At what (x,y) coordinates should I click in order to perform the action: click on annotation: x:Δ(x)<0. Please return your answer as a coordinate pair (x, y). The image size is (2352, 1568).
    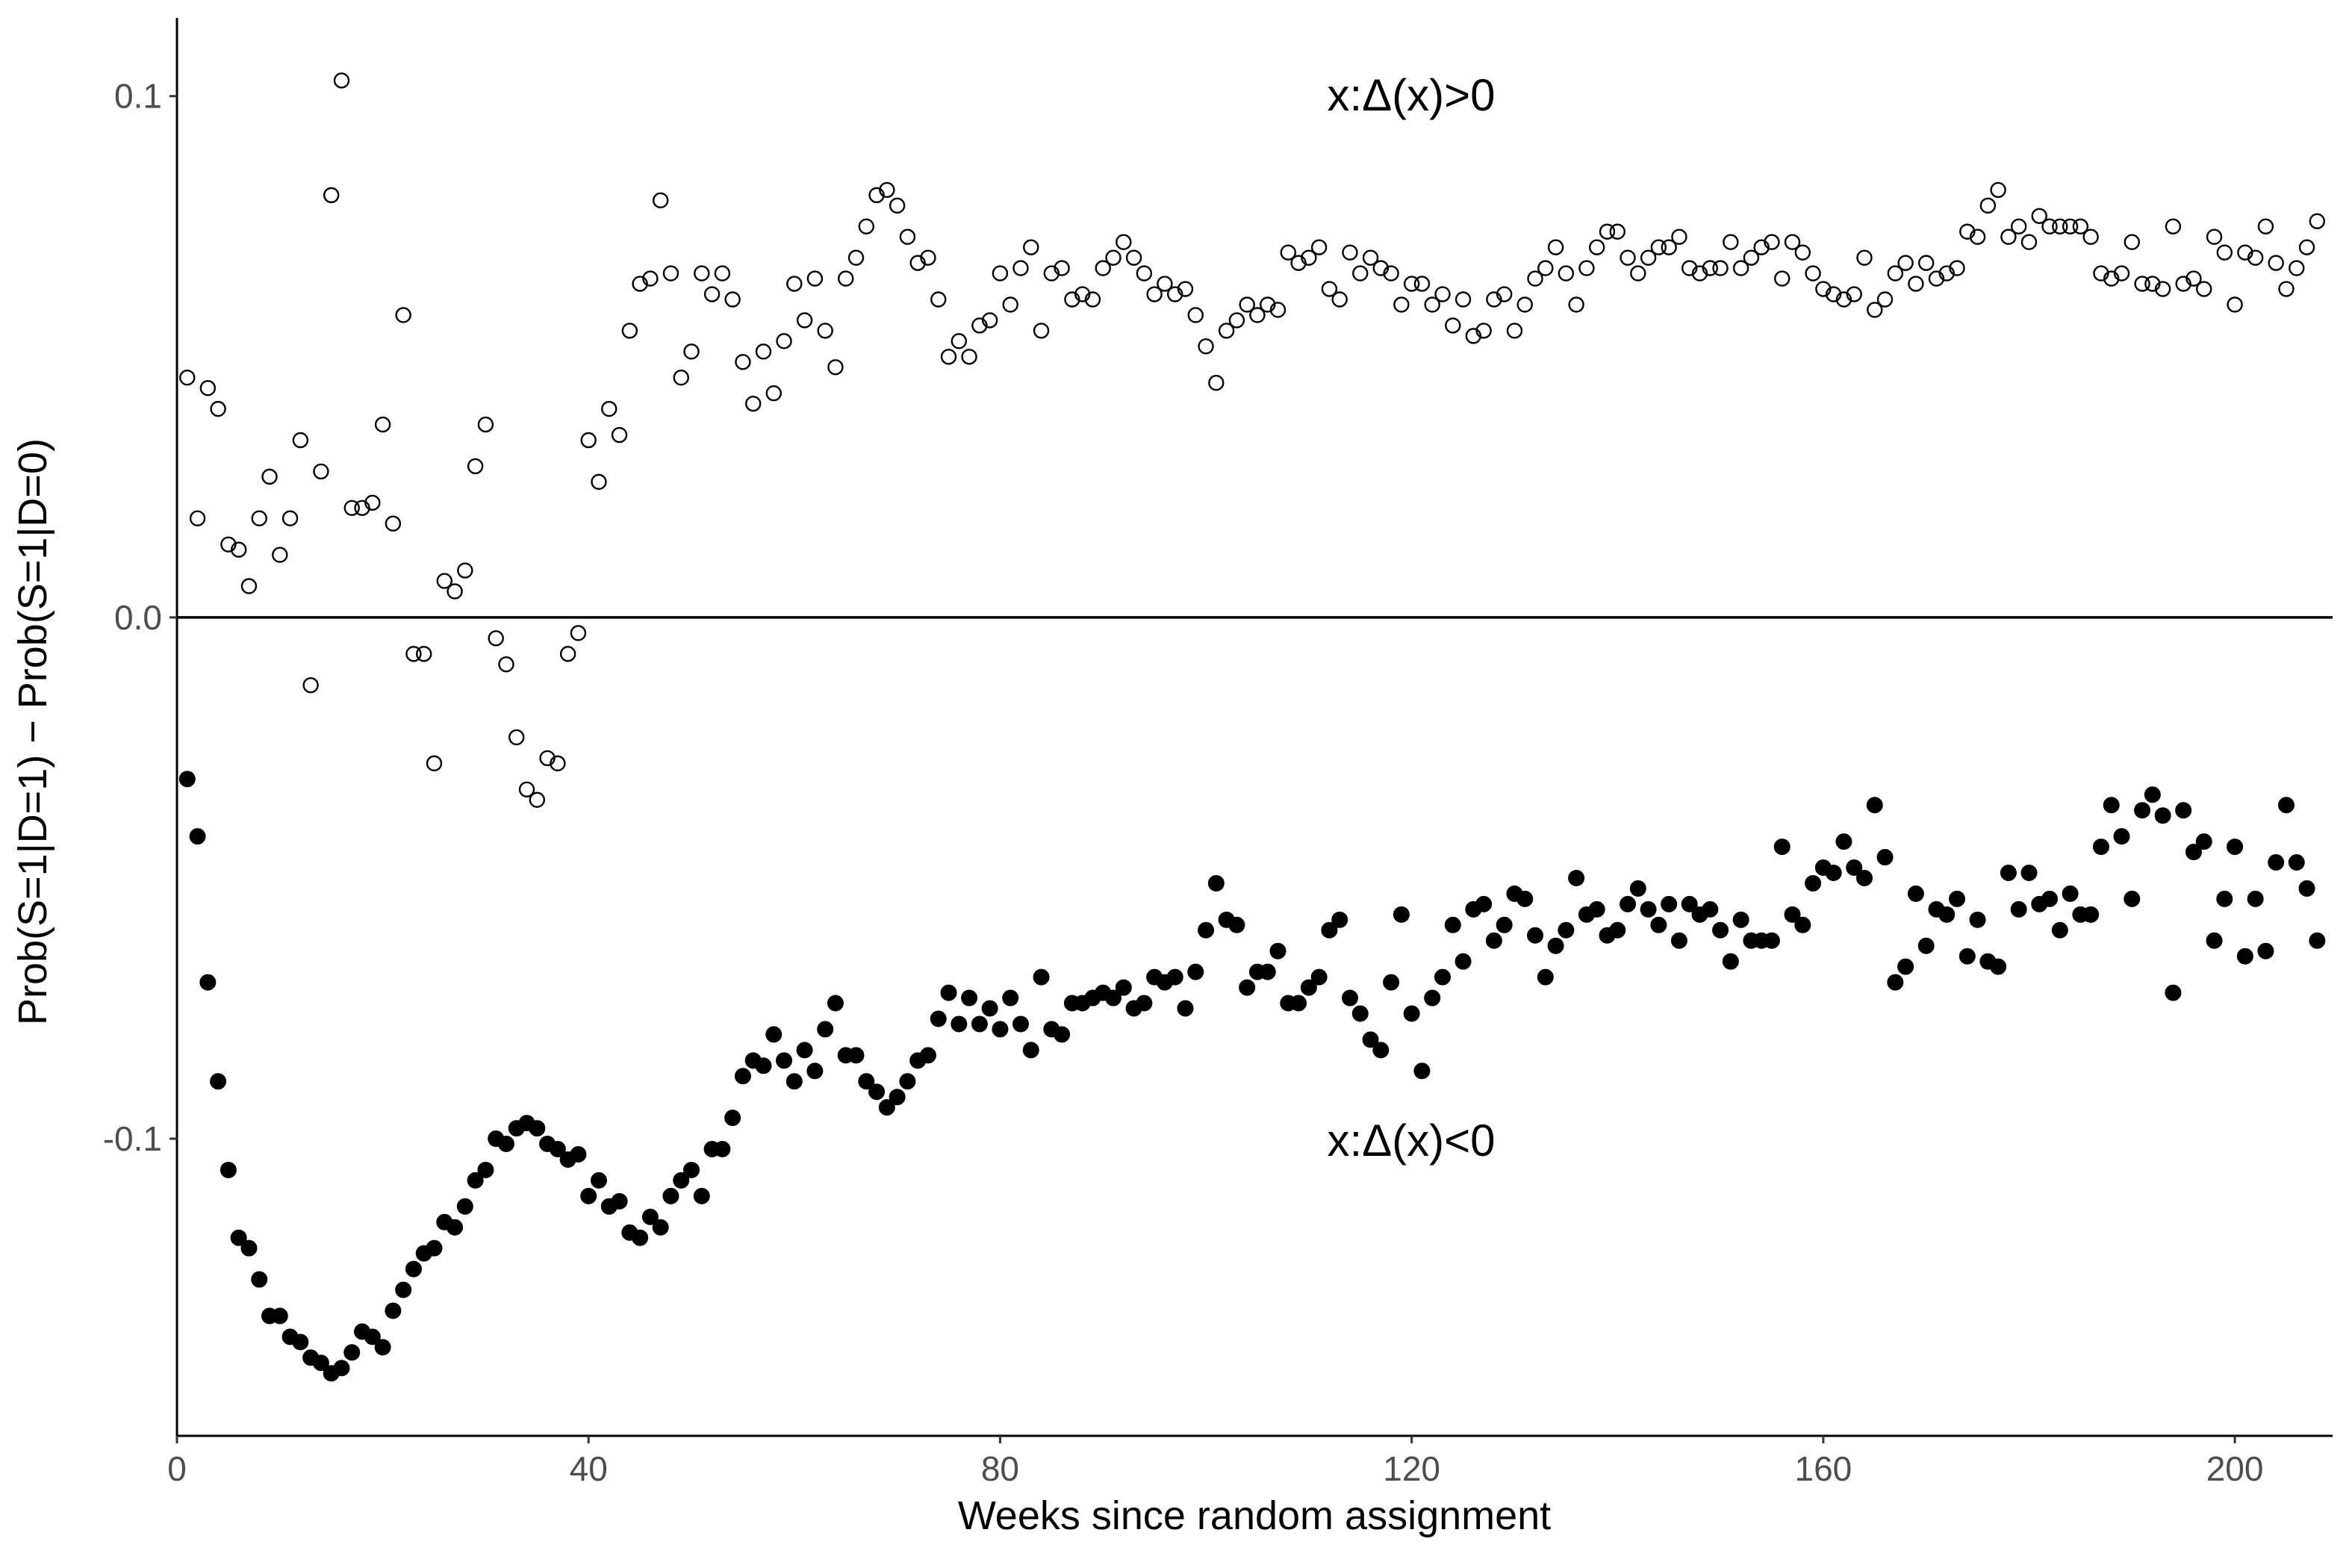
    Looking at the image, I should click on (1411, 1141).